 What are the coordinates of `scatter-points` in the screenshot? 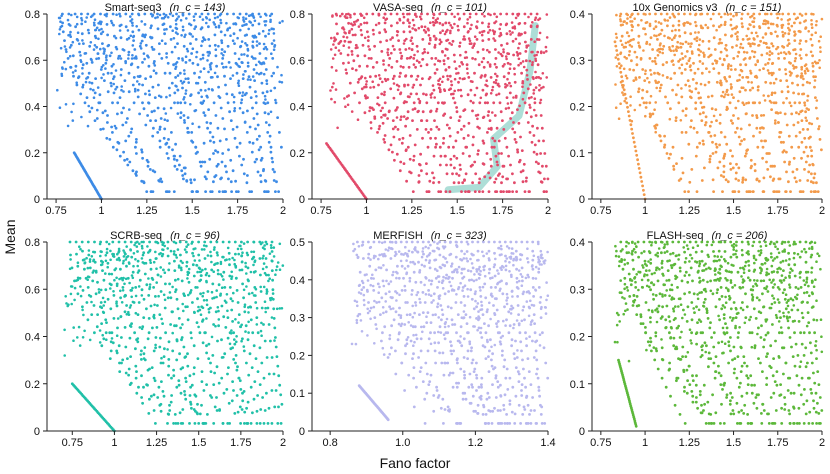 It's located at (174, 336).